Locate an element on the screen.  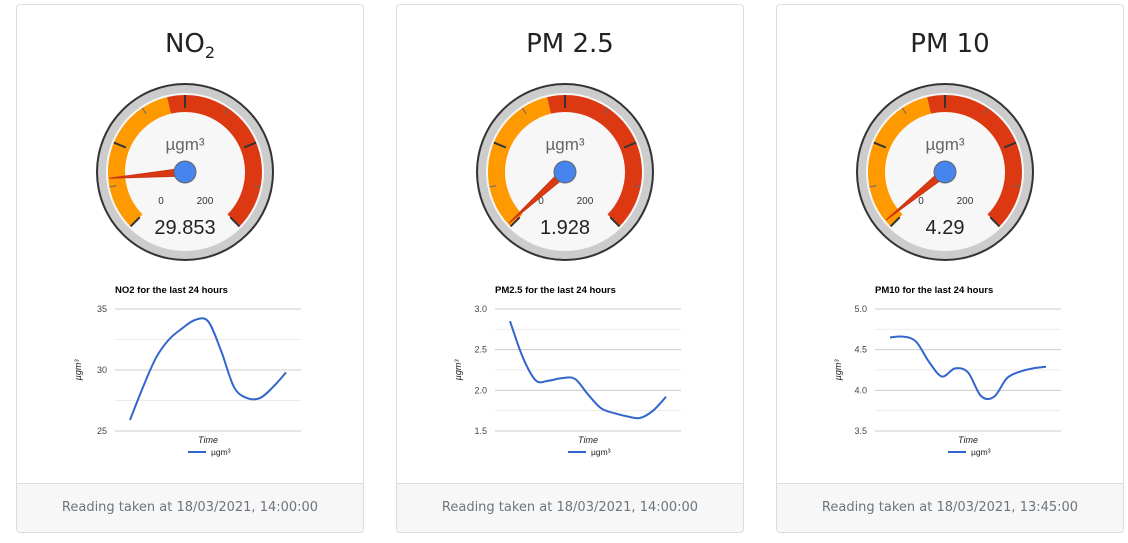
chart-title: NO2 for the last 24 hours is located at coordinates (171, 290).